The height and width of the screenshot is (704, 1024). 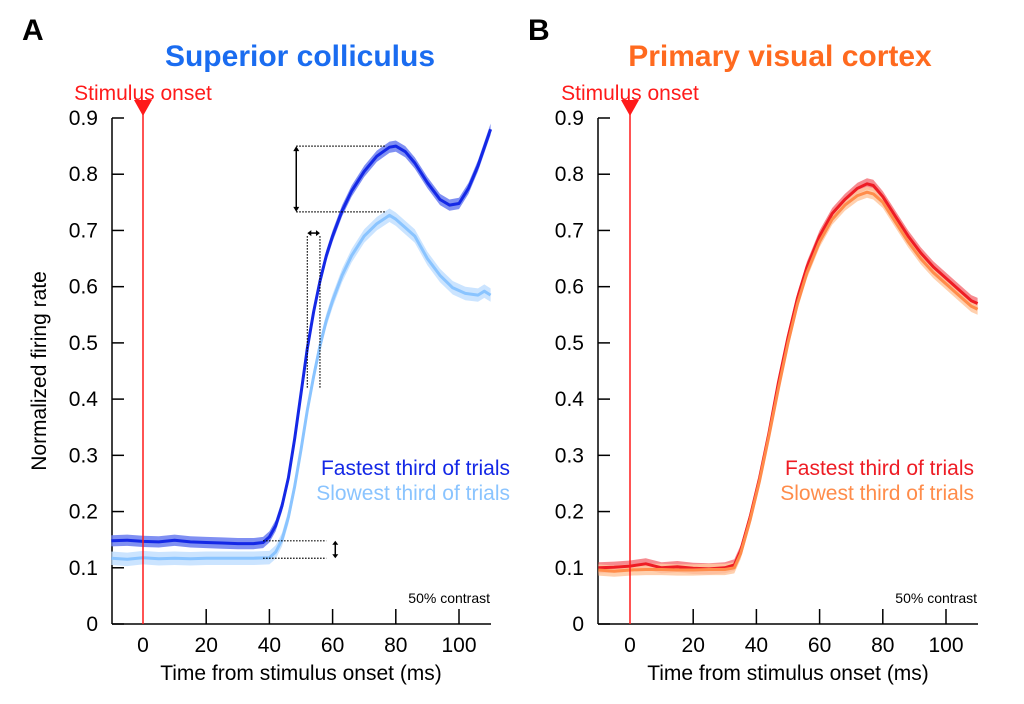 I want to click on panel-a-title: Superior colliculus, so click(x=300, y=56).